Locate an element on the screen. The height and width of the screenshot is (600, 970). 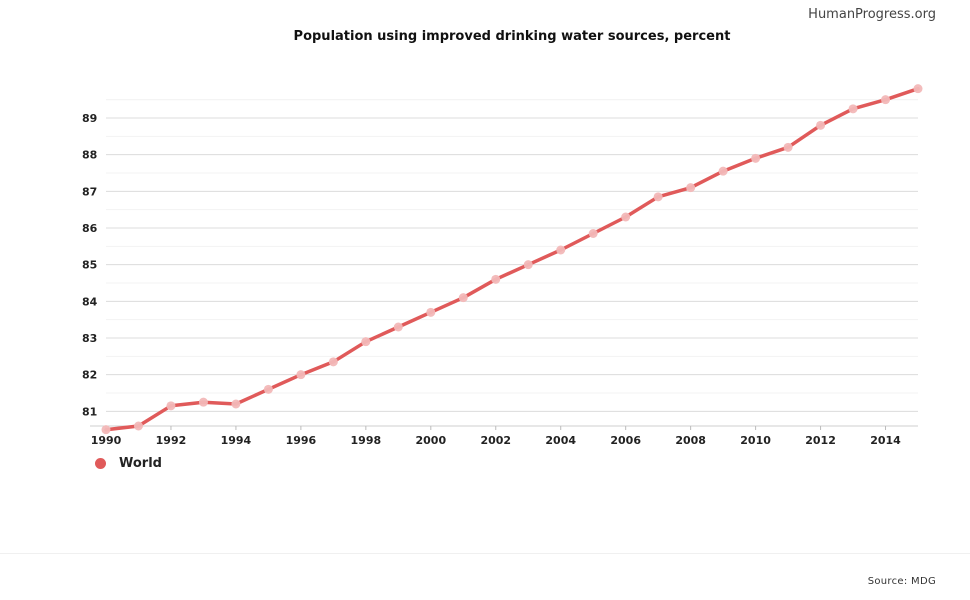
x-tick-label: 2006 is located at coordinates (625, 440).